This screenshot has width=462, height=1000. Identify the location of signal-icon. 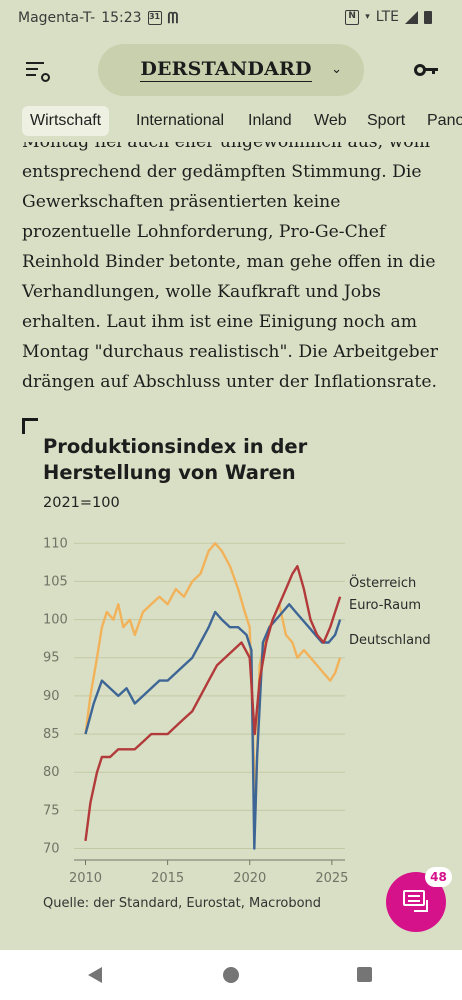
(411, 17).